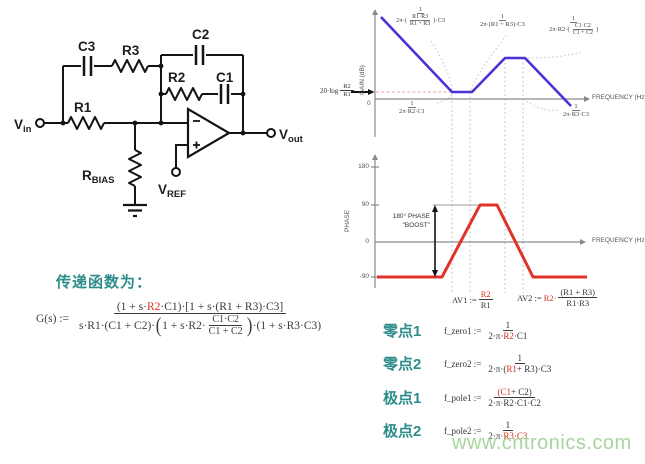 This screenshot has height=464, width=645. What do you see at coordinates (578, 292) in the screenshot?
I see `av2-num: (R1 + R3)` at bounding box center [578, 292].